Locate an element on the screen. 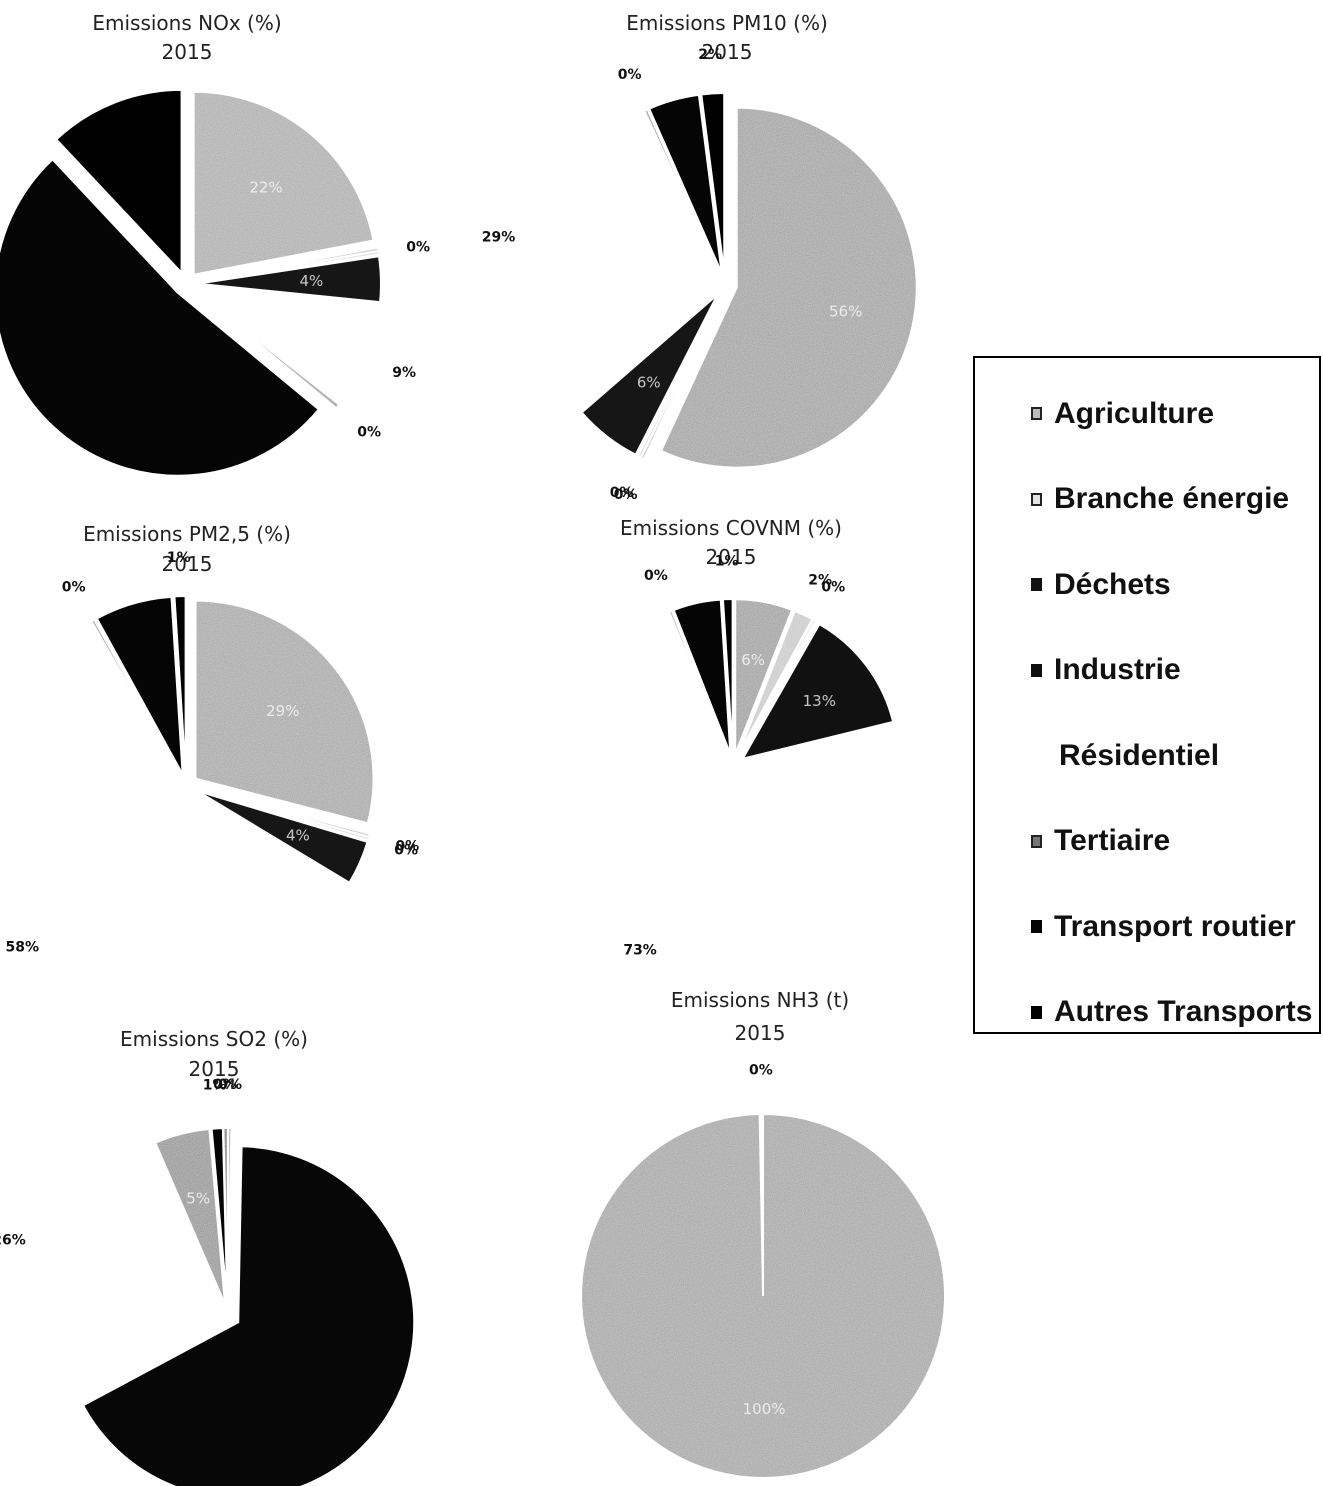 This screenshot has width=1323, height=1486. legend-item-autres-transports: Autres Transports is located at coordinates (1175, 1013).